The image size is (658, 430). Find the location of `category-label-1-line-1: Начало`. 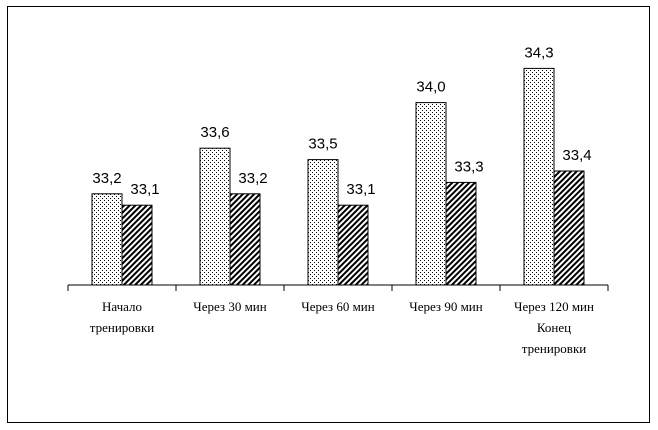

category-label-1-line-1: Начало is located at coordinates (122, 306).